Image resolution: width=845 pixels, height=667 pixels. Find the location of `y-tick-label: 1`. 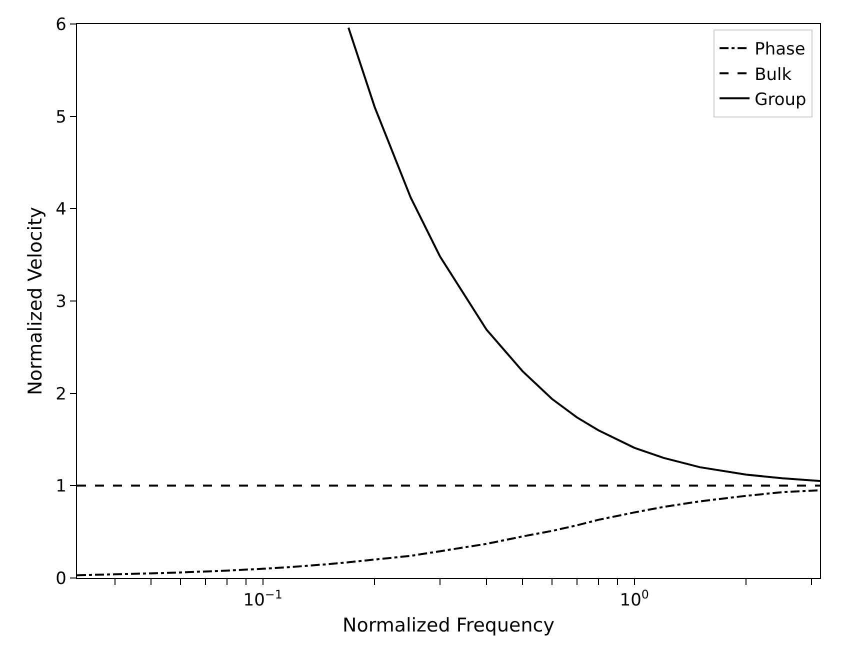

y-tick-label: 1 is located at coordinates (61, 486).